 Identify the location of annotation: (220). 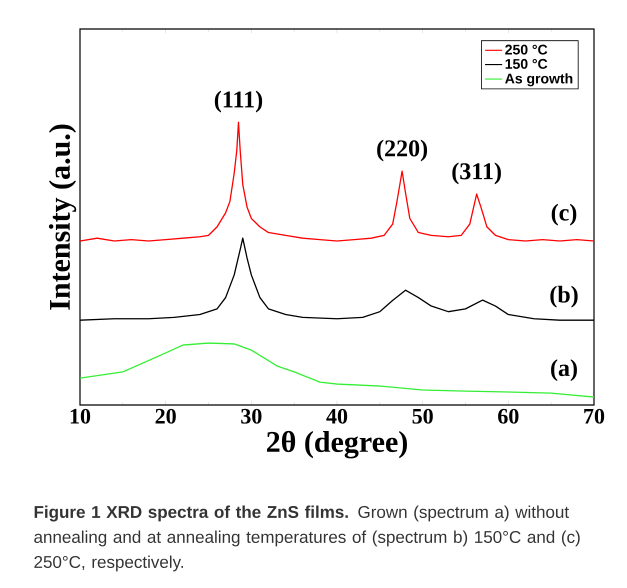
(402, 151).